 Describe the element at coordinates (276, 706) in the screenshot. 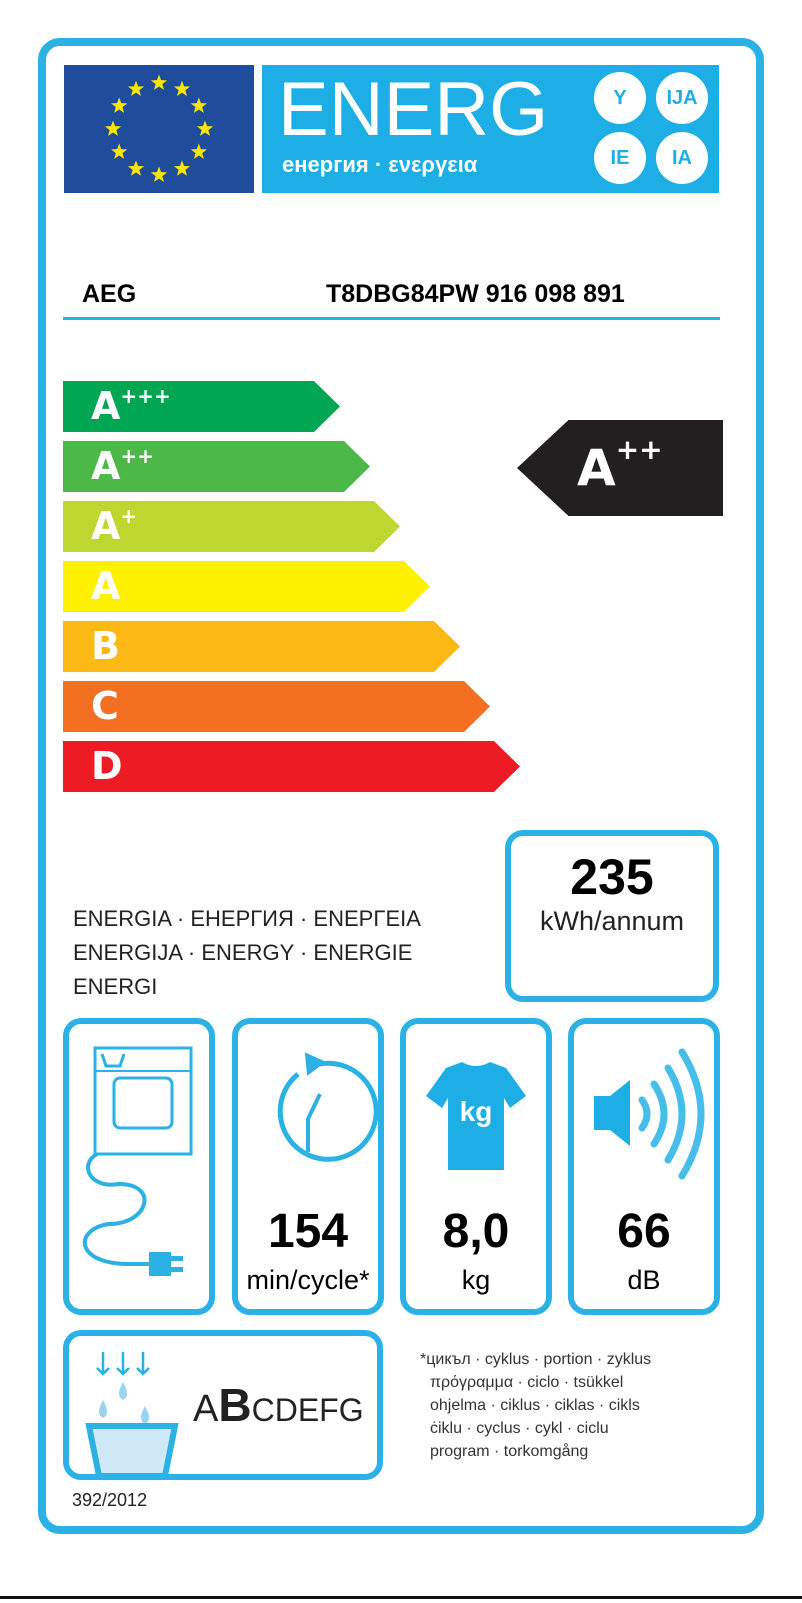

I see `scale-arrow-5: C` at that location.